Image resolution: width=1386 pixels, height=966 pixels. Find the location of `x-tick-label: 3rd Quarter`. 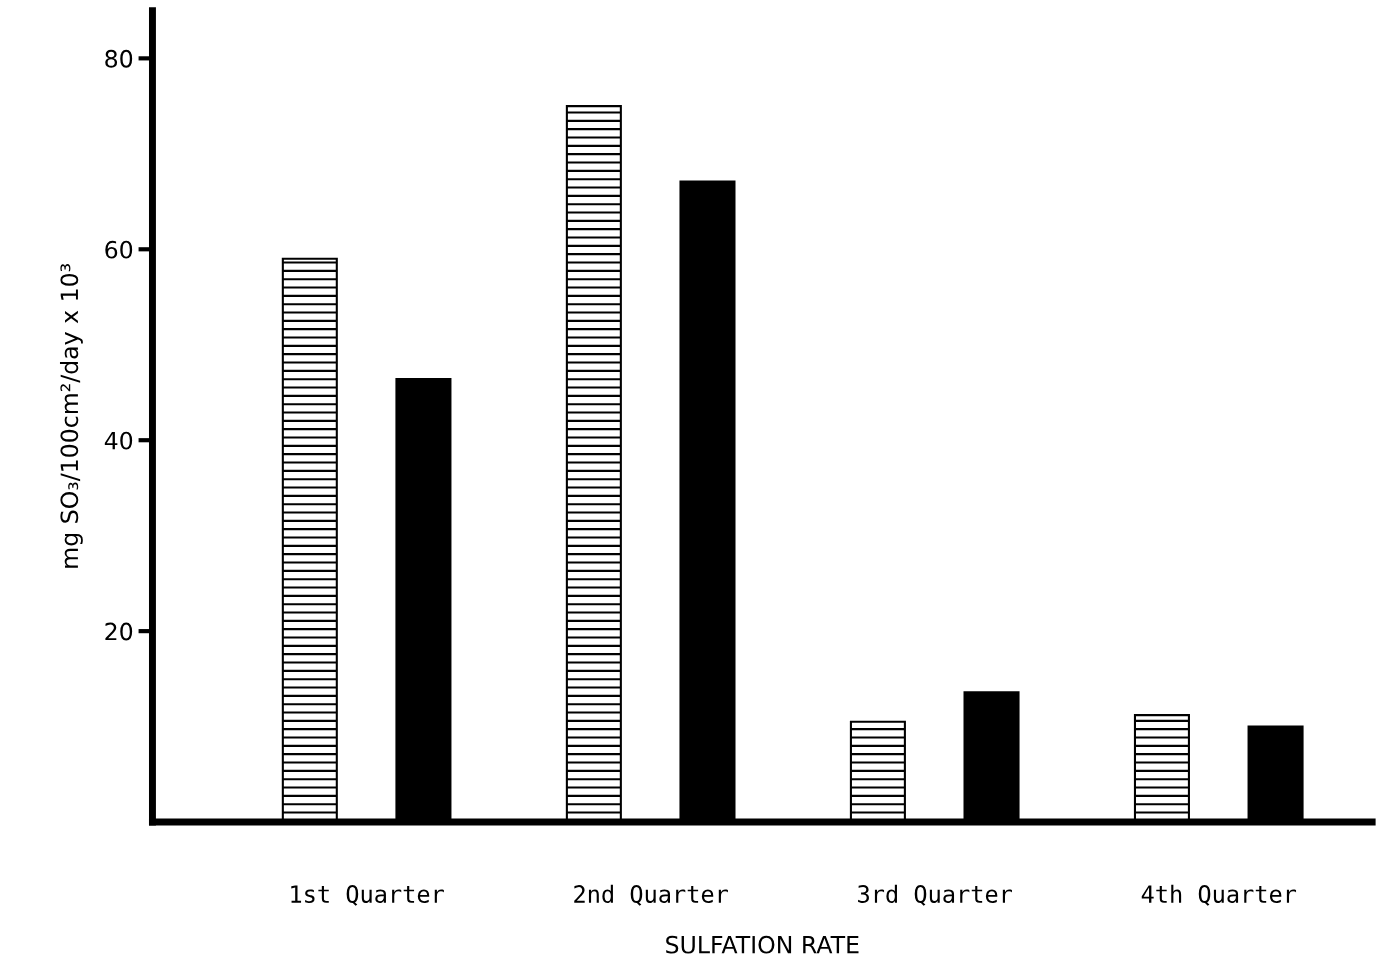

x-tick-label: 3rd Quarter is located at coordinates (935, 895).